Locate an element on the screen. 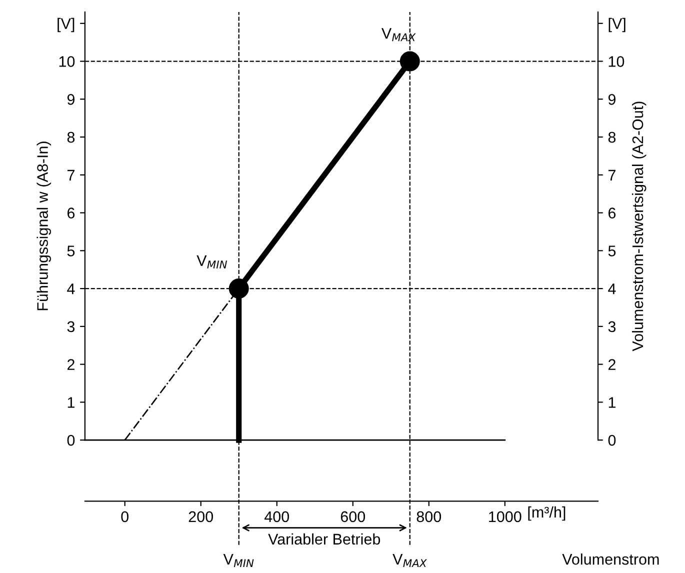 This screenshot has width=685, height=573. y-tick-label: 2 is located at coordinates (70, 364).